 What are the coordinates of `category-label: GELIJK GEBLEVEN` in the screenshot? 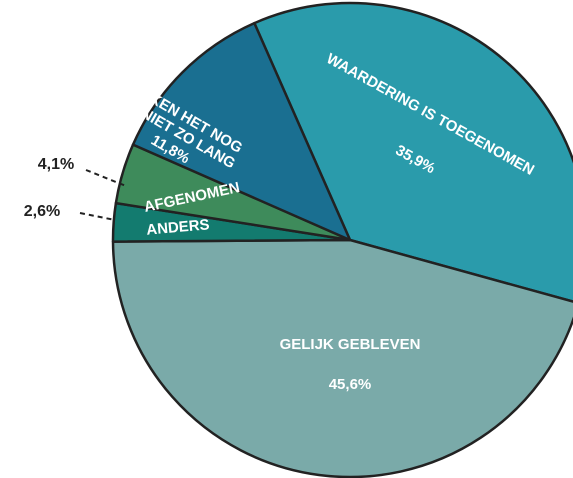 It's located at (350, 344).